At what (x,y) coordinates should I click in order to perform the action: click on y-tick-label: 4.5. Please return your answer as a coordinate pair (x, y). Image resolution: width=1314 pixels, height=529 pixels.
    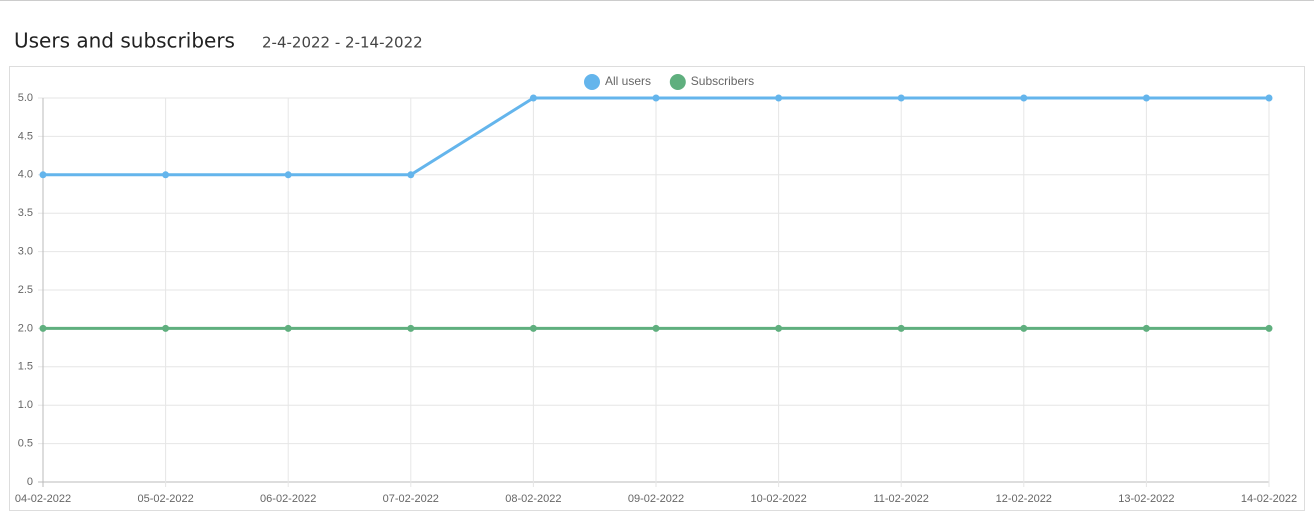
    Looking at the image, I should click on (25, 136).